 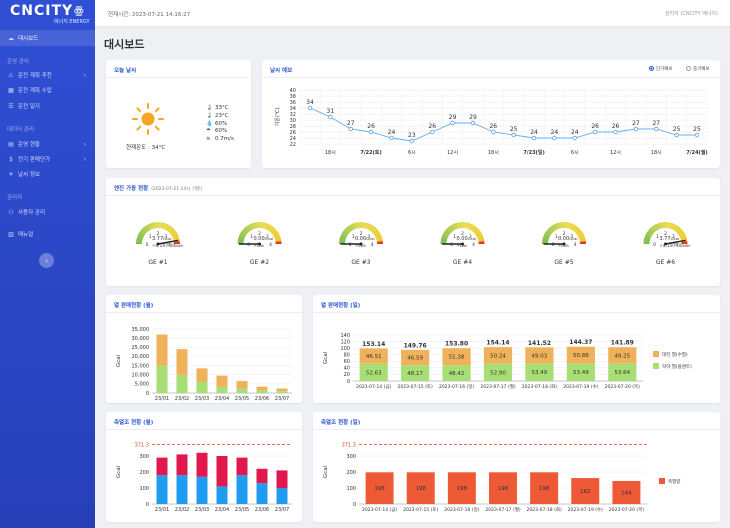 What do you see at coordinates (47, 106) in the screenshot?
I see `sidebar-item-journal: ☰ 운전 일지` at bounding box center [47, 106].